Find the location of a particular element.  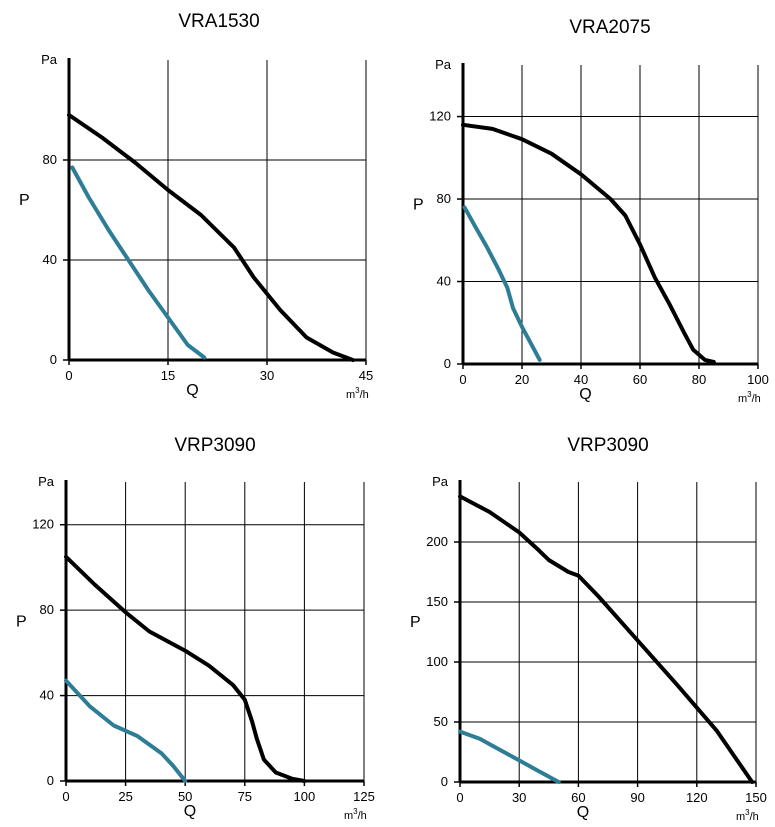

x-tick-label: 75 is located at coordinates (245, 796).